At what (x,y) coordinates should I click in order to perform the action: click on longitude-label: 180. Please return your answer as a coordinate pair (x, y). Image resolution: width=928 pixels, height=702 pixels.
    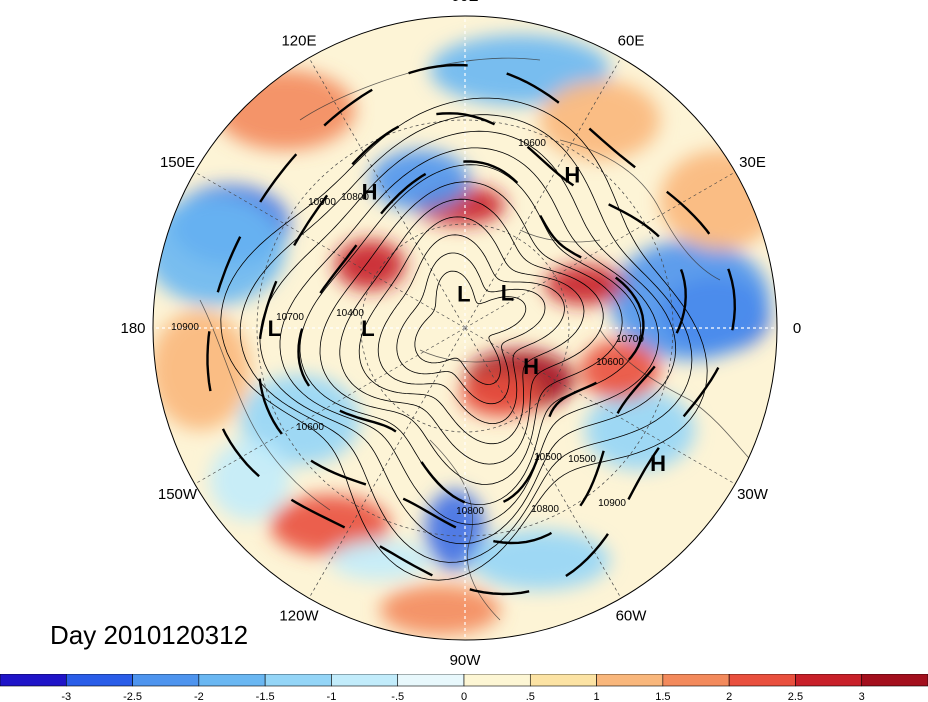
    Looking at the image, I should click on (132, 328).